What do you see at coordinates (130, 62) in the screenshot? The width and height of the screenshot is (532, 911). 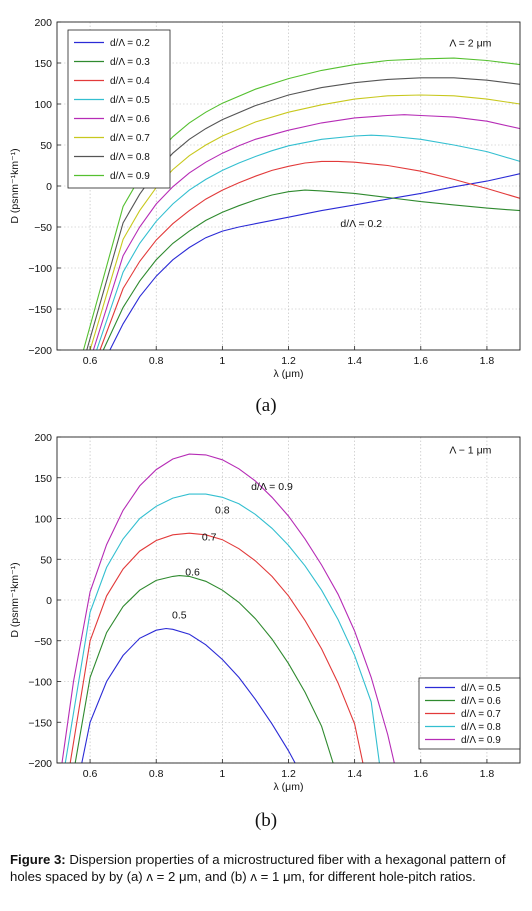 I see `legend-label: d/Λ = 0.3` at bounding box center [130, 62].